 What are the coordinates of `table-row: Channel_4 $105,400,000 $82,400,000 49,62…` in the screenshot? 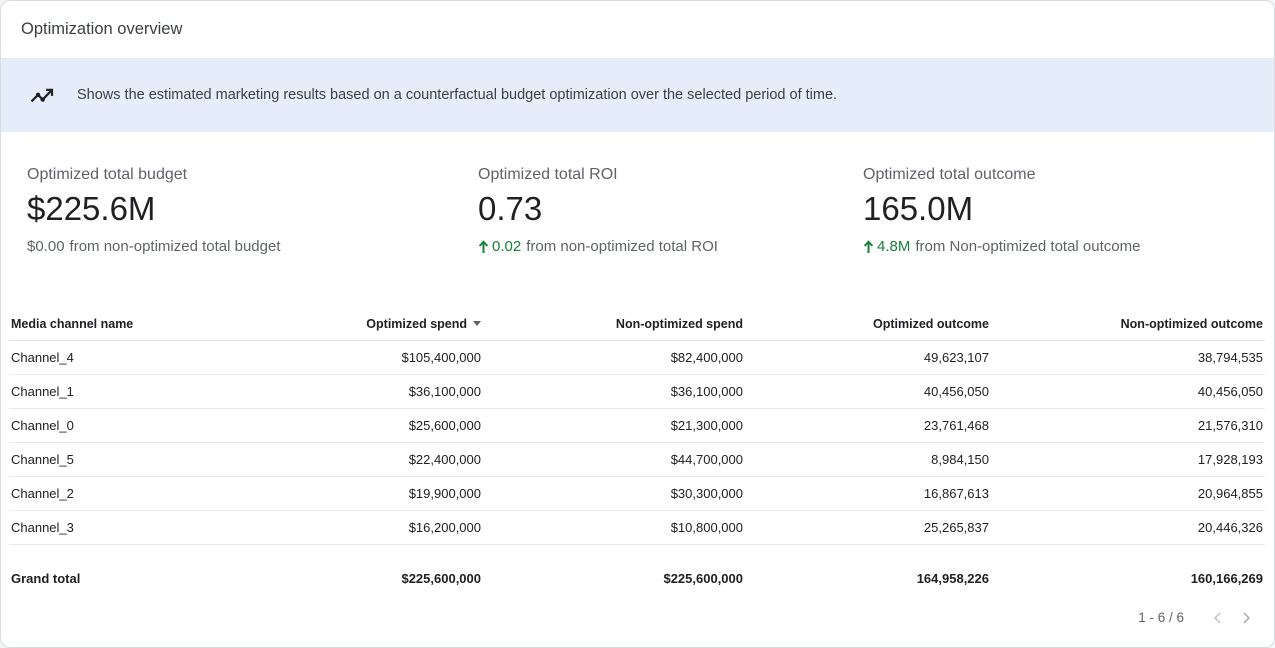 It's located at (637, 357).